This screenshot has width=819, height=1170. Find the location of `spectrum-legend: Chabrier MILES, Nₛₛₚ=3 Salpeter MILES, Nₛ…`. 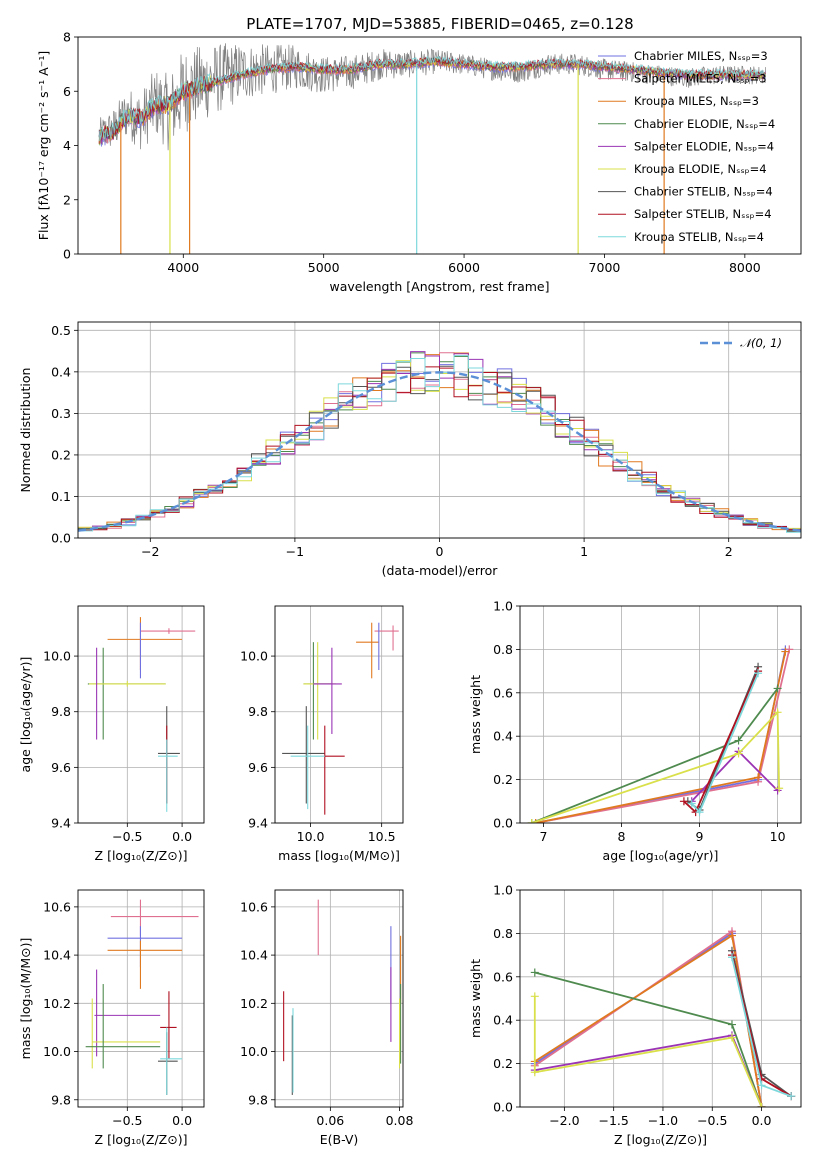

spectrum-legend: Chabrier MILES, Nₛₛₚ=3 Salpeter MILES, Nₛ… is located at coordinates (686, 146).